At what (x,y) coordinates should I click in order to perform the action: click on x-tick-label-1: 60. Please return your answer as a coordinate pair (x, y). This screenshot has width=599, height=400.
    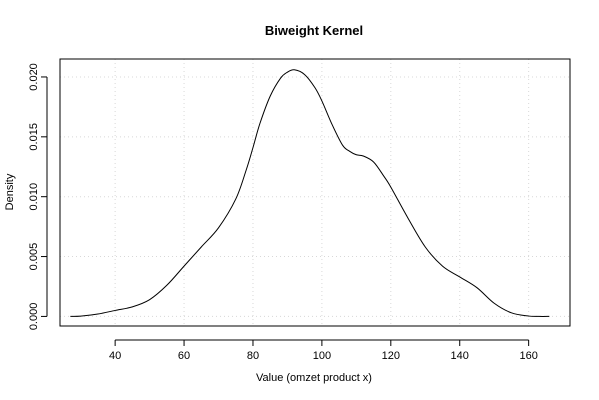
    Looking at the image, I should click on (184, 356).